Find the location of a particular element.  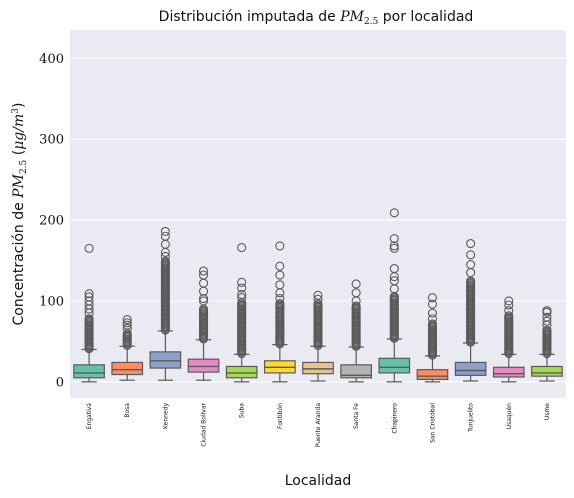

x-tick-label: Ciudad Bolívar is located at coordinates (204, 424).